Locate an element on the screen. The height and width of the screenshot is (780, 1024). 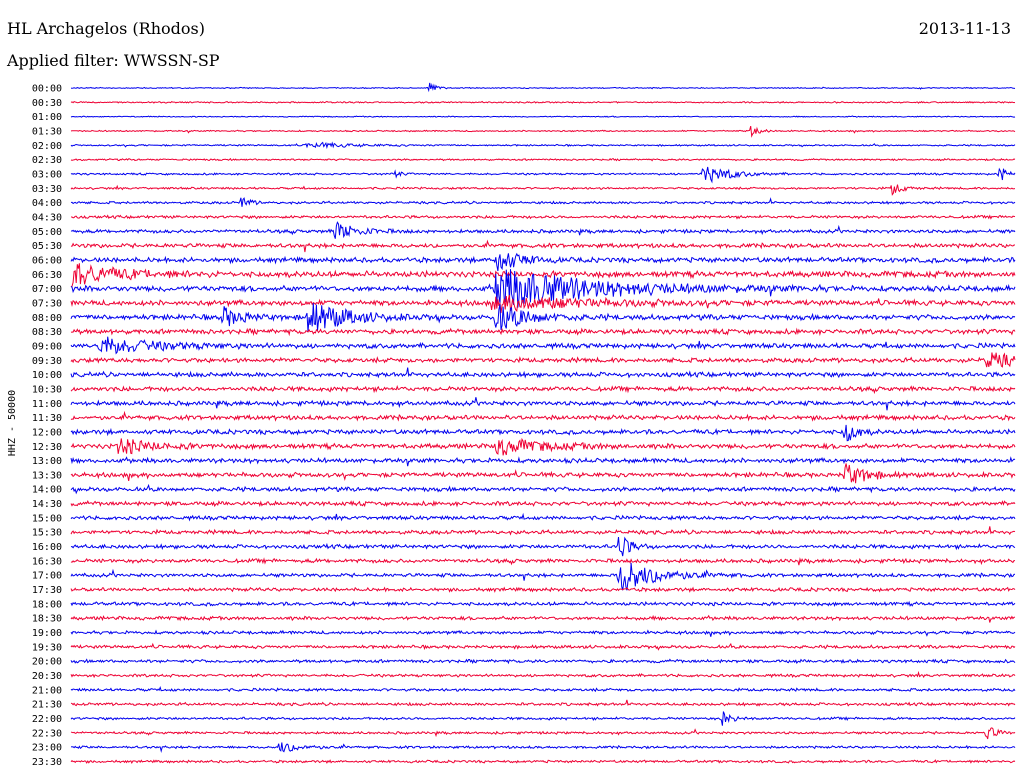
row-label: 21:30 is located at coordinates (47, 705).